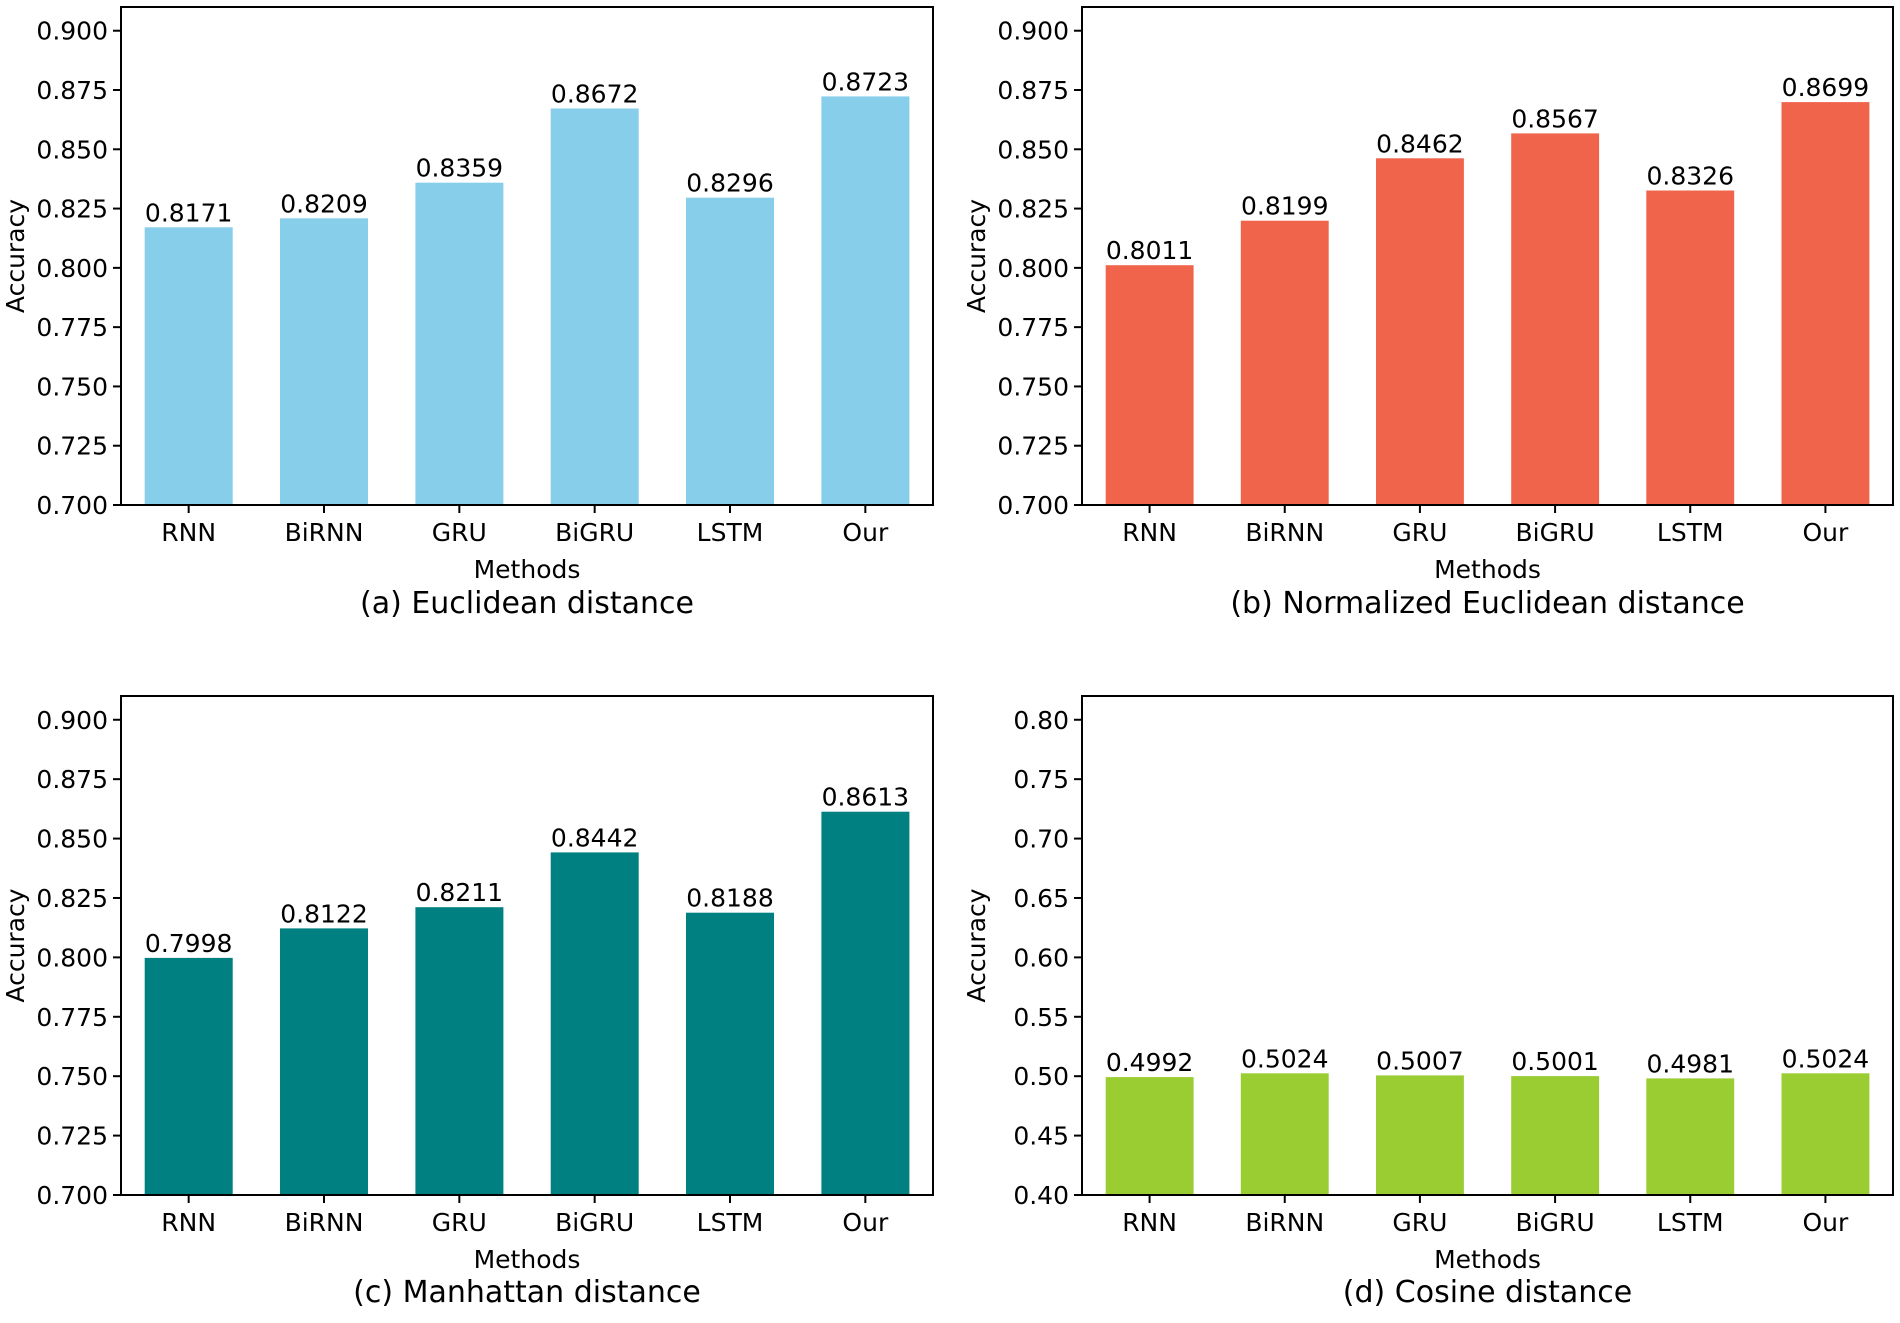 The image size is (1900, 1323). Describe the element at coordinates (1149, 1062) in the screenshot. I see `data-label: 0.4992` at that location.